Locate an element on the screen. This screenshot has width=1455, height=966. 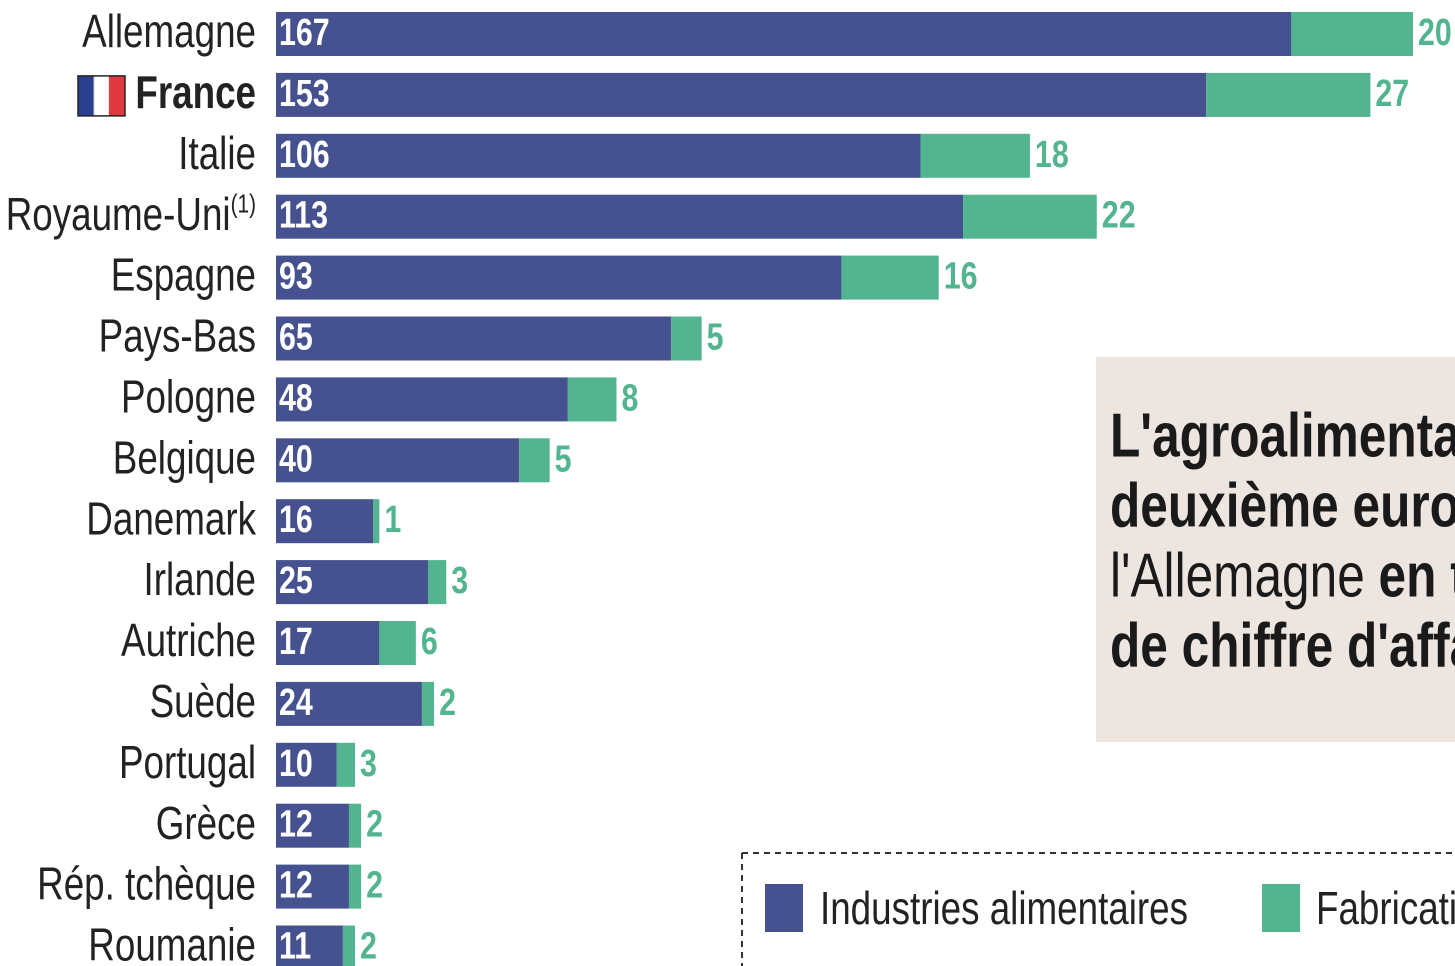
value-label: 167 is located at coordinates (304, 33).